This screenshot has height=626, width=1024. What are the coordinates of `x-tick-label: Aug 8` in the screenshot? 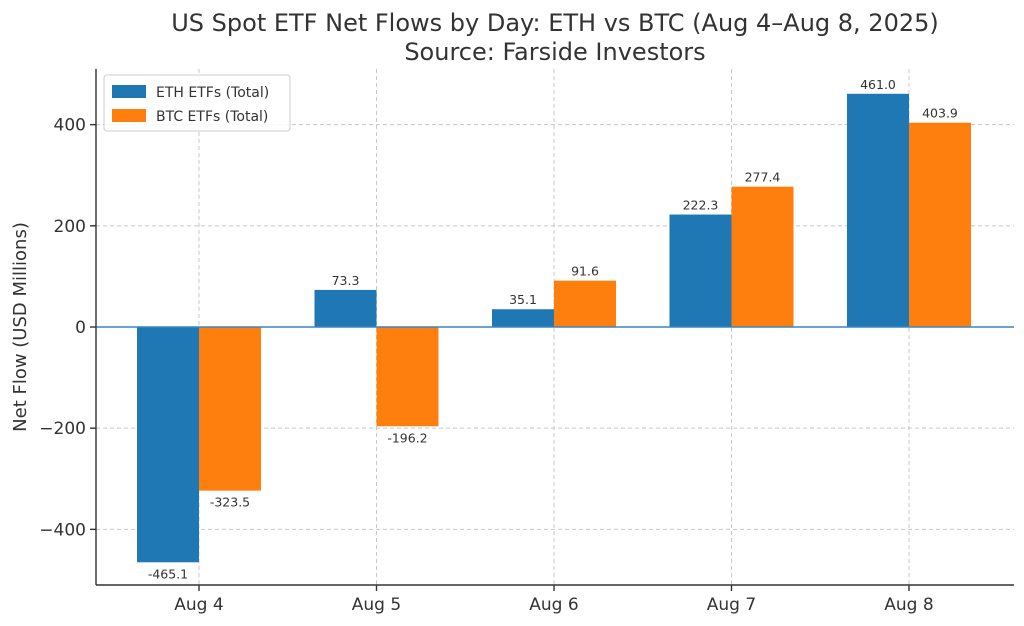 It's located at (908, 605).